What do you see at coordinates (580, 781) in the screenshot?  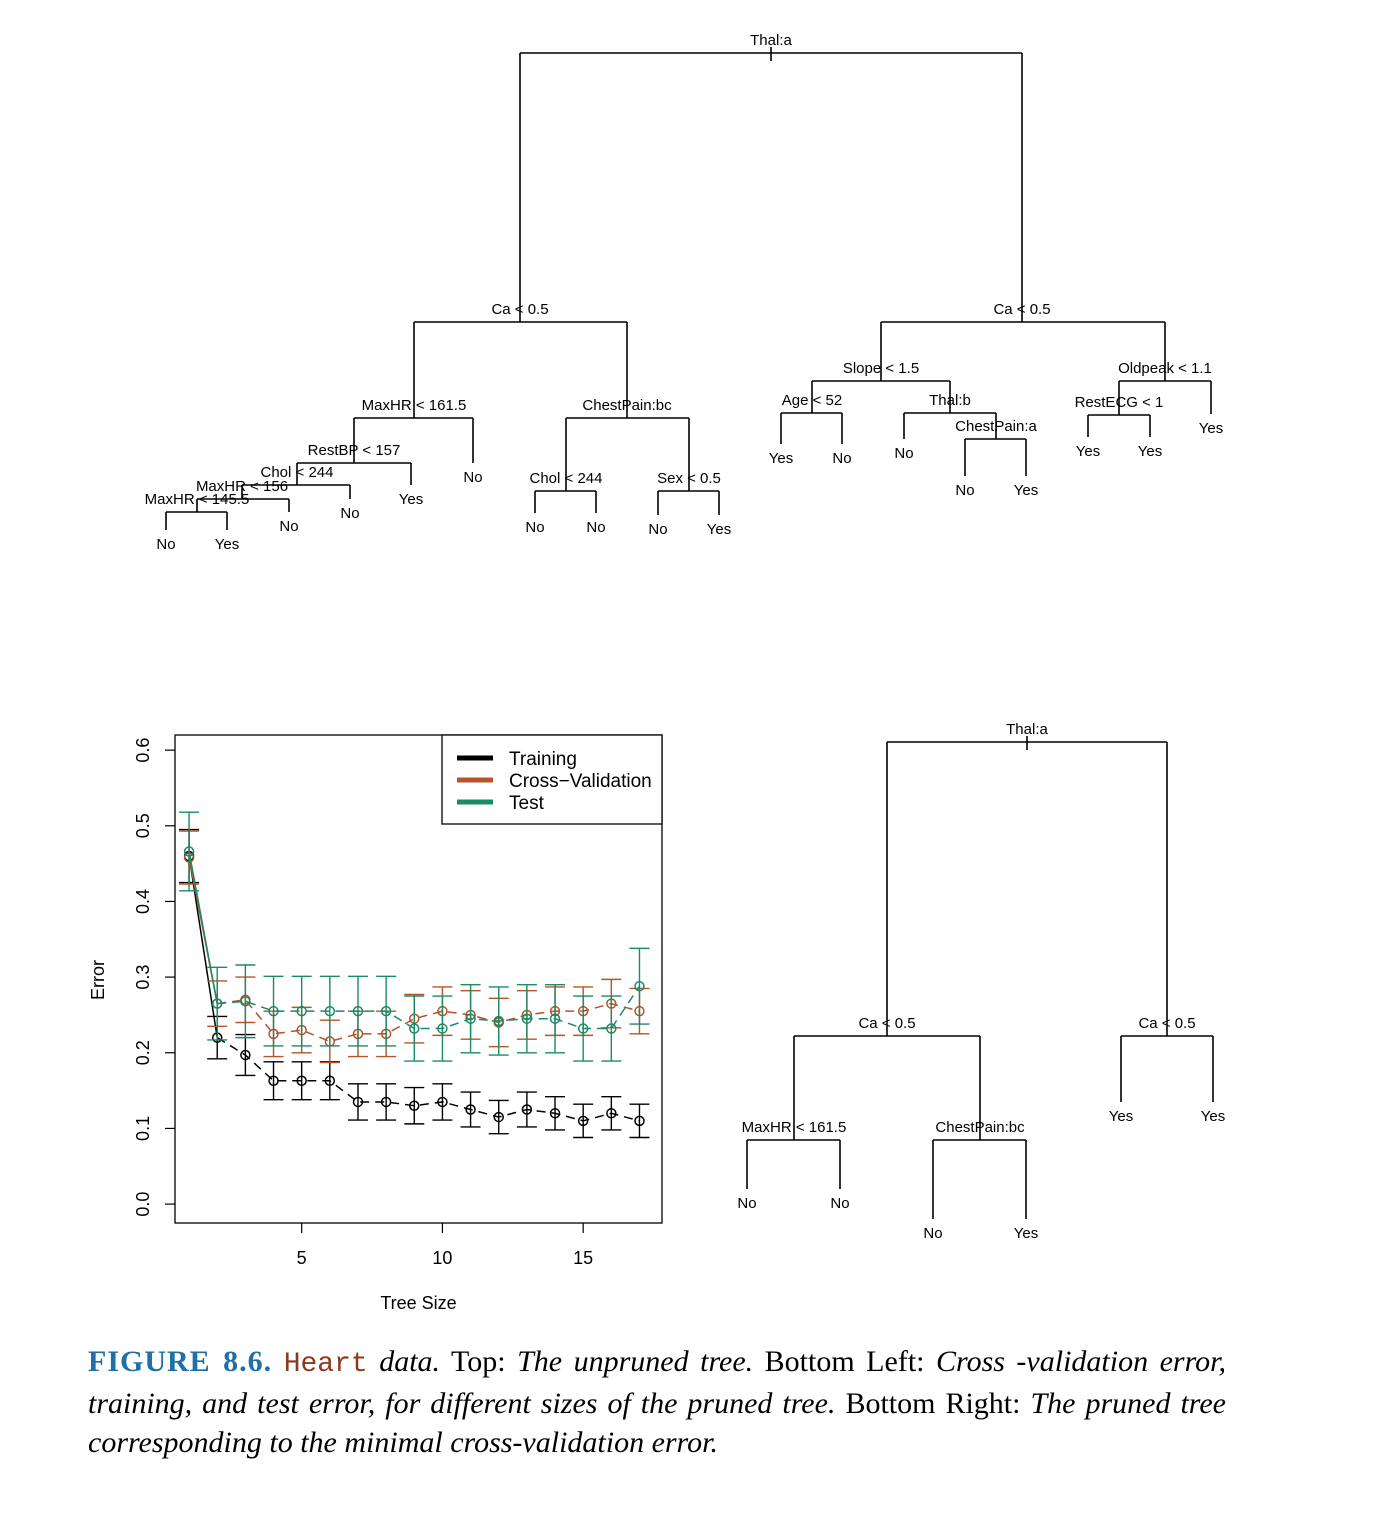 I see `legend-label: Cross−Validation` at bounding box center [580, 781].